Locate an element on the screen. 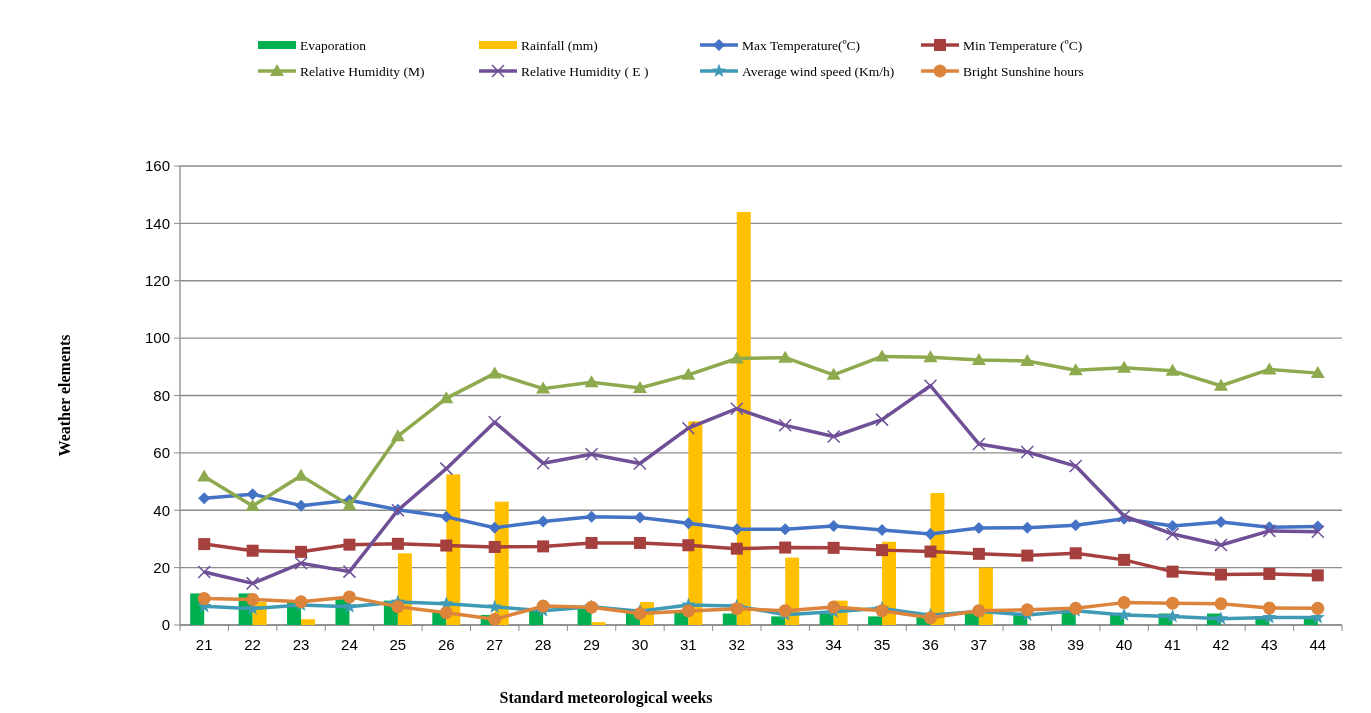  x-tick-label: 25 is located at coordinates (398, 644).